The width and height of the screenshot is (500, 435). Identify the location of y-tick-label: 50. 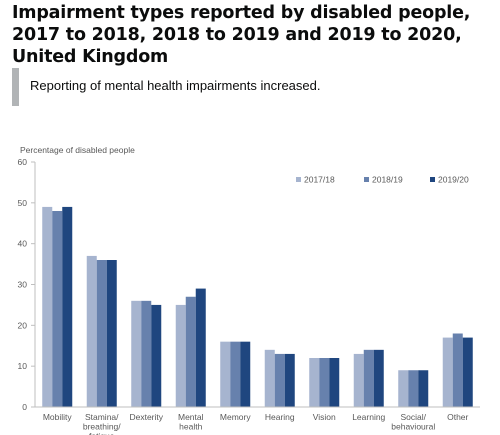
(23, 203).